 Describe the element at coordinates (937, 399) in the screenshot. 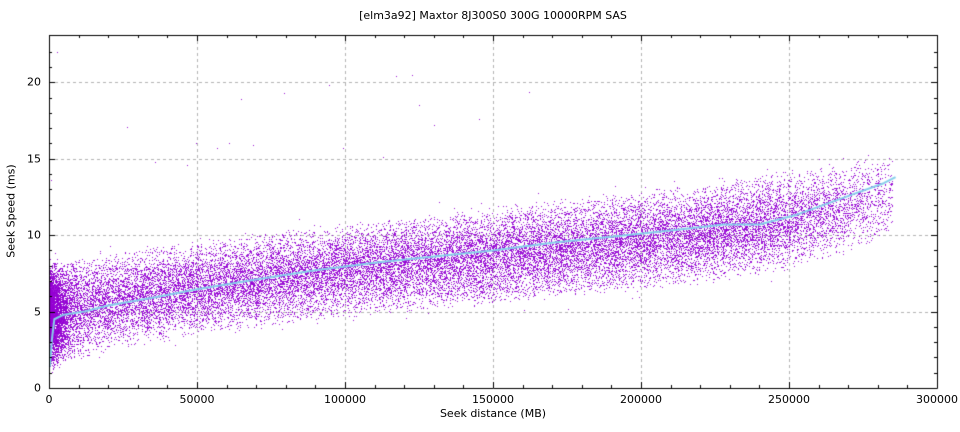

I see `x-tick-label: 300000` at that location.